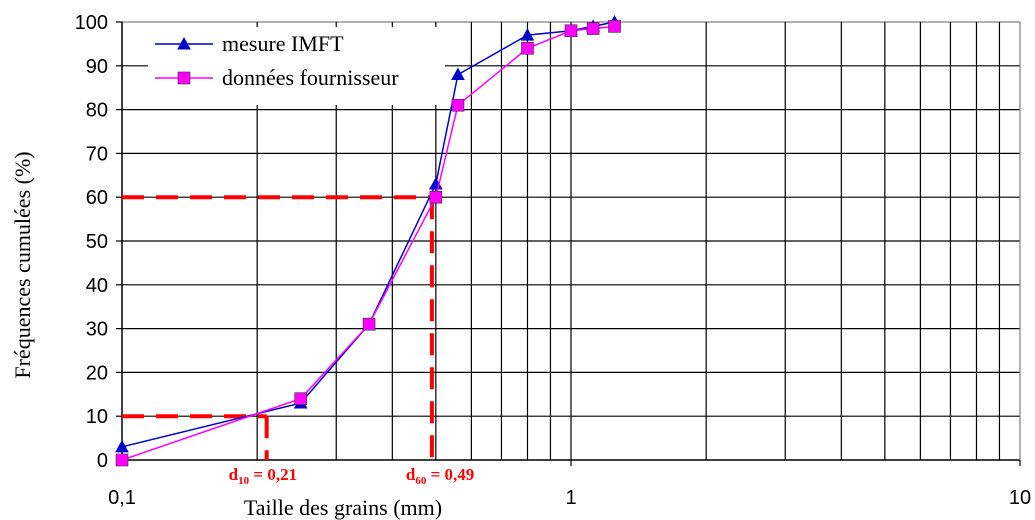 This screenshot has height=520, width=1035. I want to click on annotations: d10 = 0,21 d60 = 0,49, so click(352, 476).